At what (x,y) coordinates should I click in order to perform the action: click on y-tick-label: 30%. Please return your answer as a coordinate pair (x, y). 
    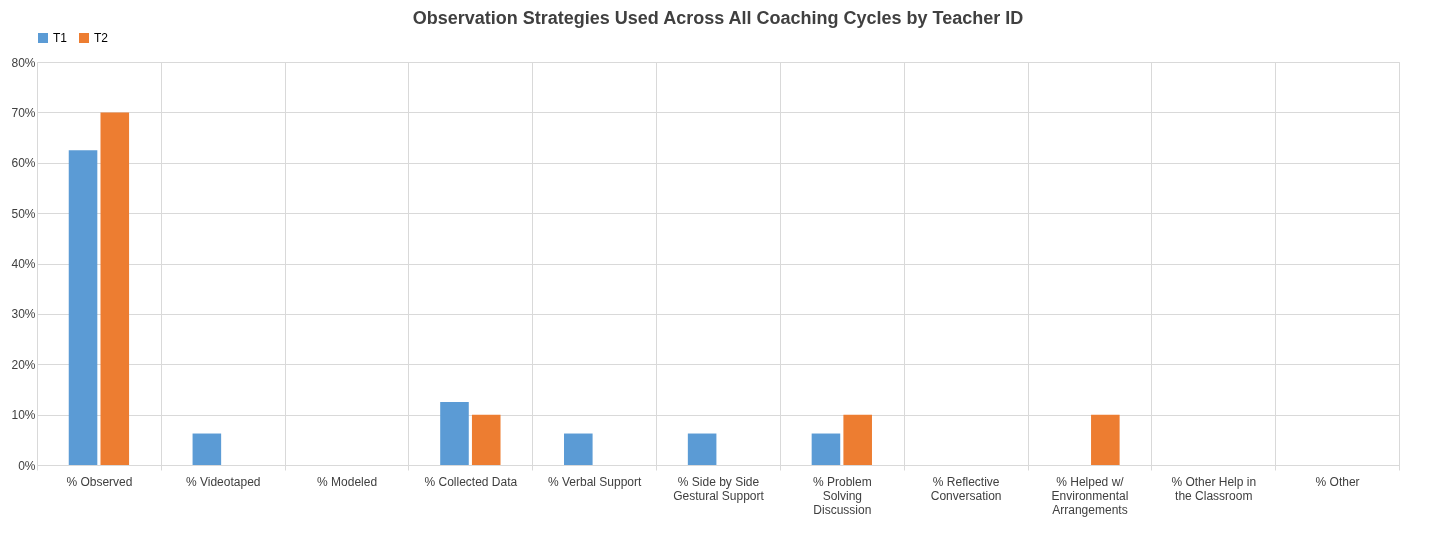
    Looking at the image, I should click on (23, 314).